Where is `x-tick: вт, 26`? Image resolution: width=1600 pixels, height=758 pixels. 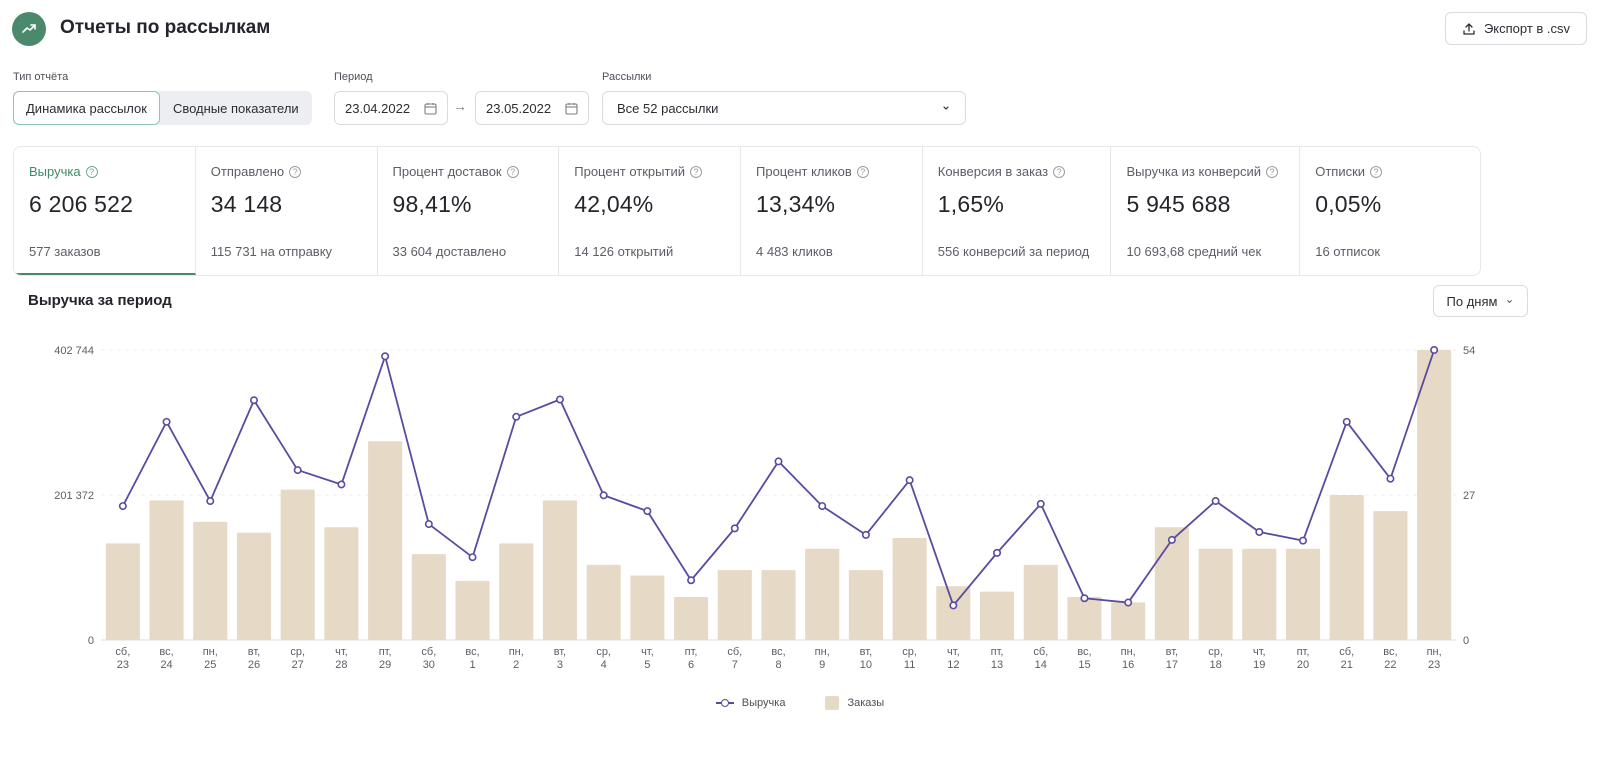
x-tick: вт, 26 is located at coordinates (254, 658).